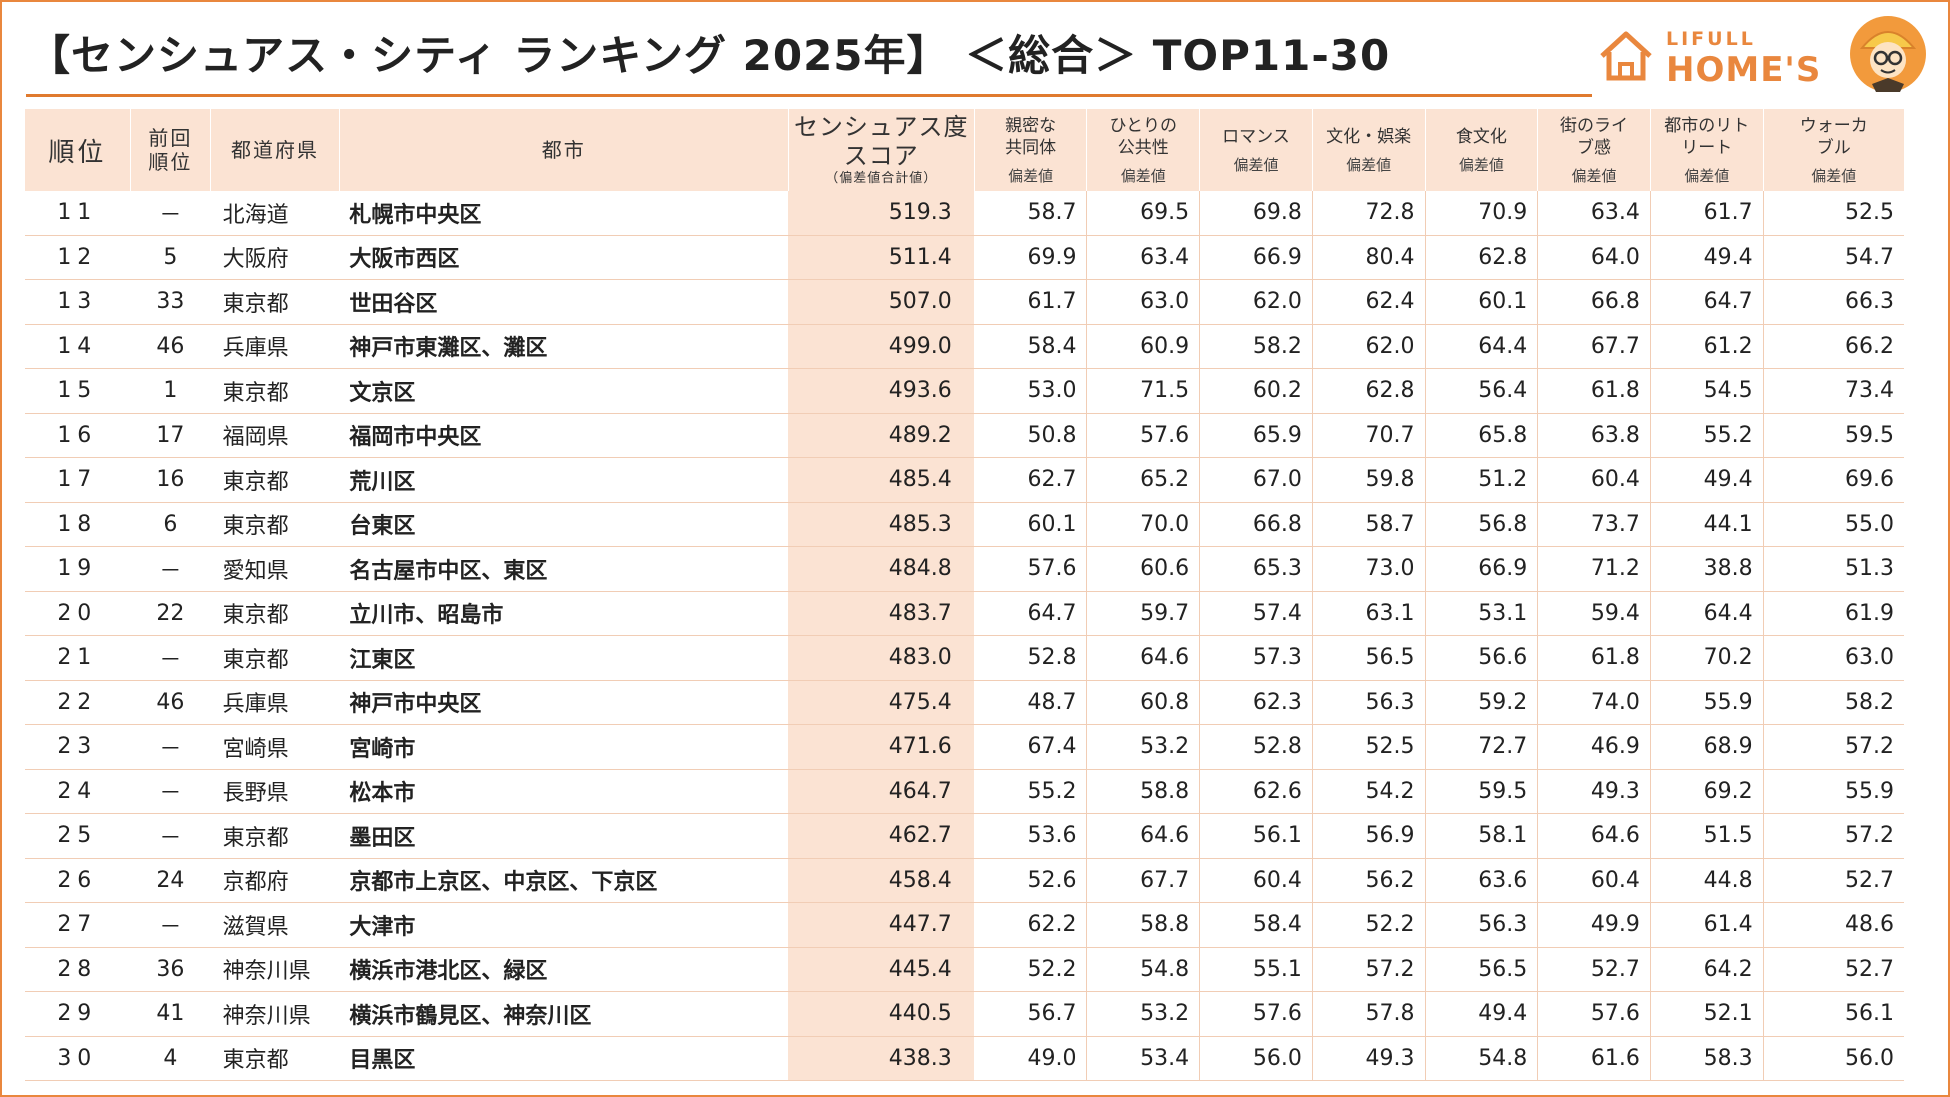 The height and width of the screenshot is (1097, 1950). I want to click on deviation-cell: 38.8, so click(1706, 569).